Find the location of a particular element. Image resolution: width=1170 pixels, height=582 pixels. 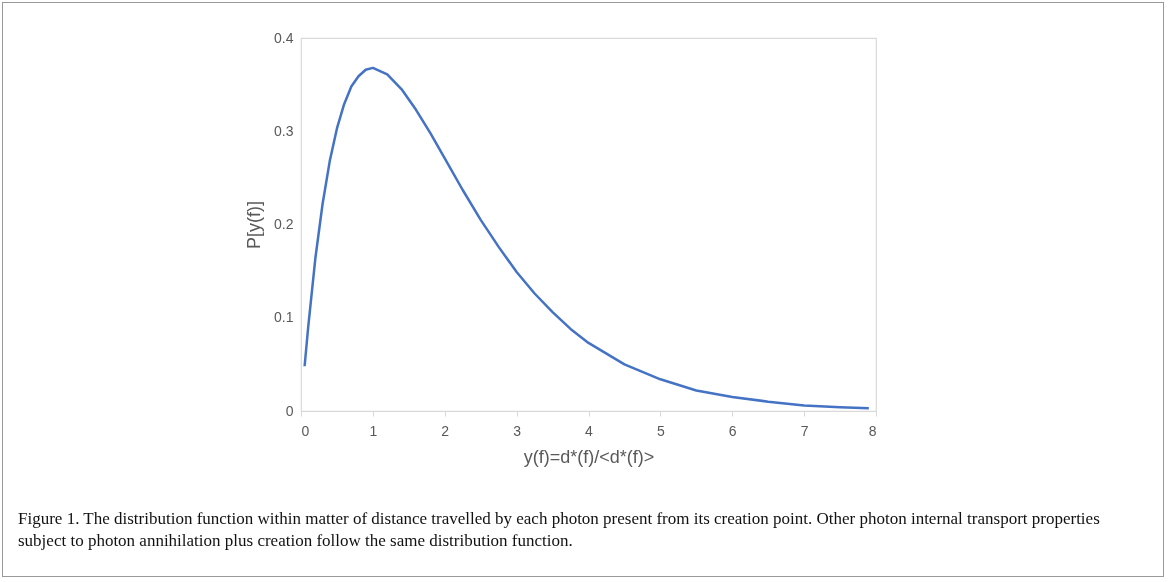

x-tick-label: 3 is located at coordinates (517, 430).